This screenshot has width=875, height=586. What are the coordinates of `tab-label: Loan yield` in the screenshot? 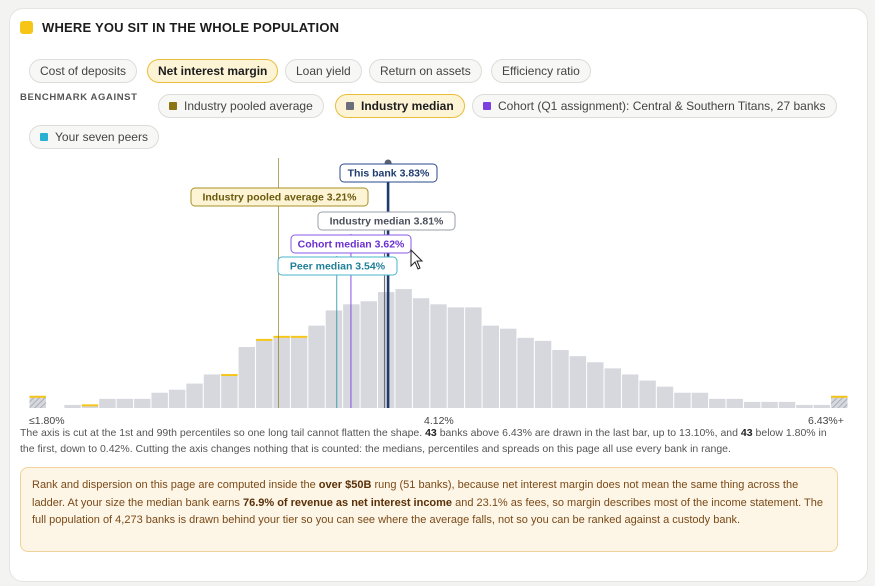 It's located at (323, 71).